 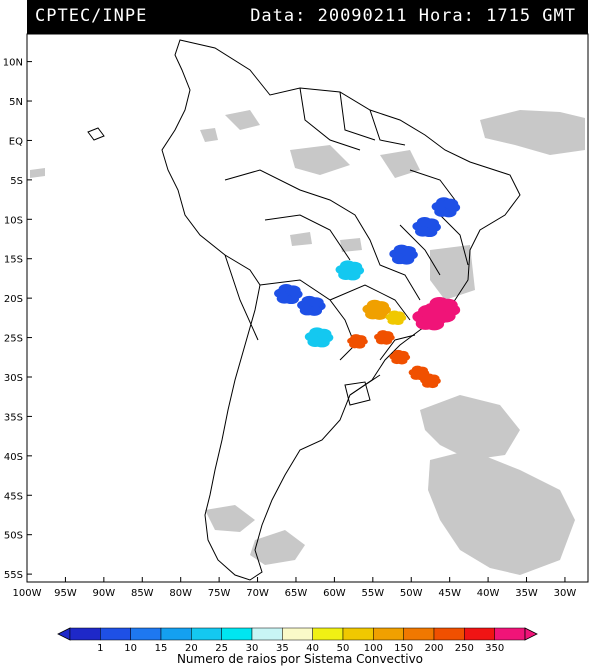 I want to click on legend-arrow-left, so click(x=64, y=634).